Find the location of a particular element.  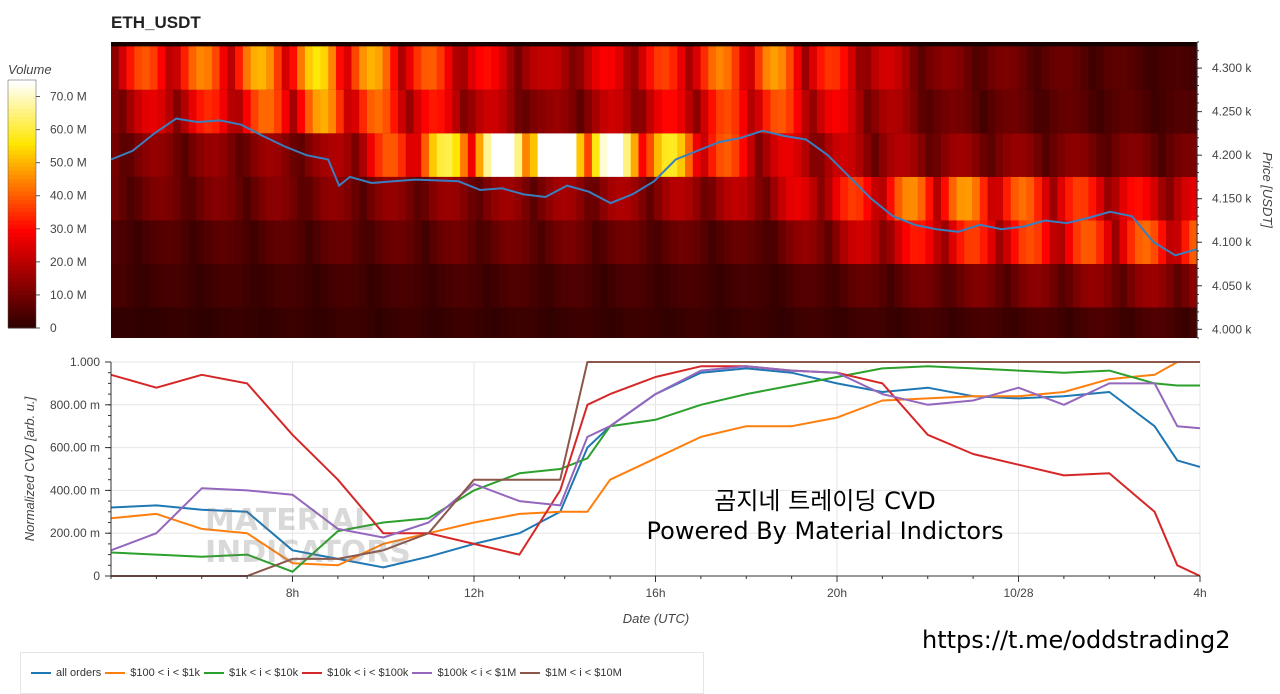

legend-item: all orders is located at coordinates (66, 673).